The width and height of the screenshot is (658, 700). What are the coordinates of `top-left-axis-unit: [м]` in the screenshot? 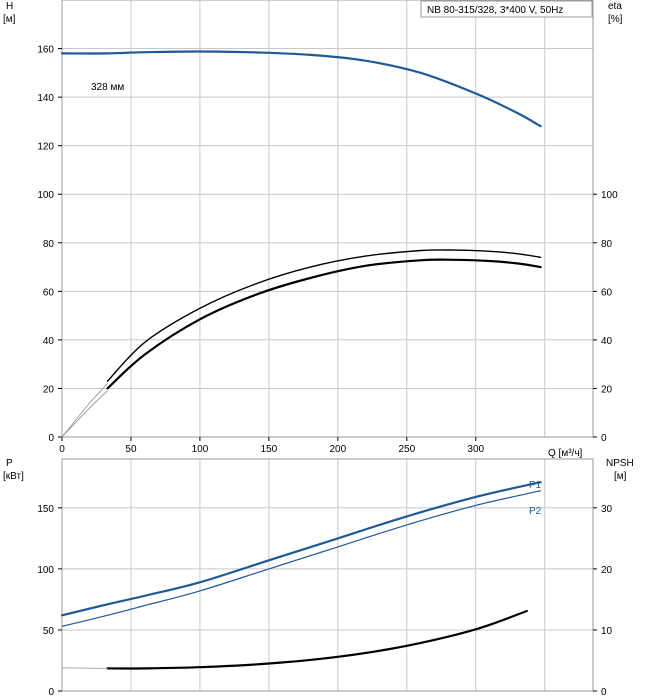 It's located at (9, 19).